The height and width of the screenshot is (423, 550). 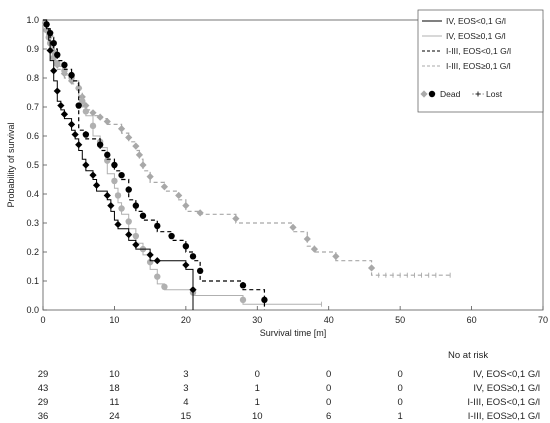 I want to click on y-tick-label: 0.0, so click(x=32, y=310).